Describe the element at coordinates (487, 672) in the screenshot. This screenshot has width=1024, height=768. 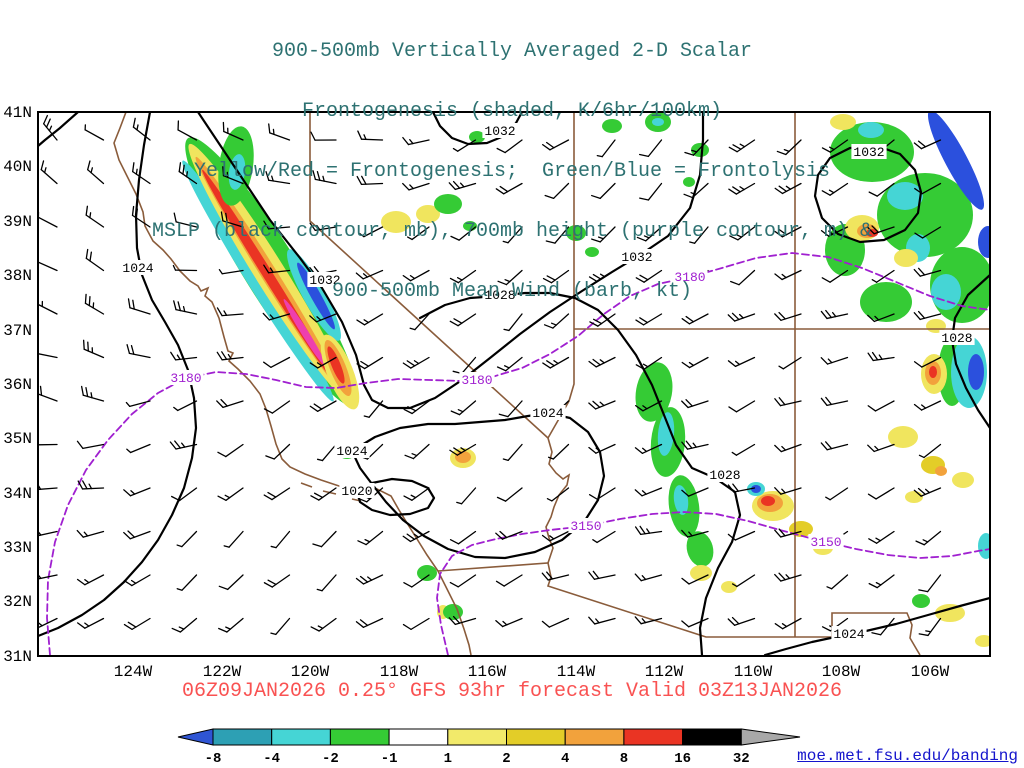
I see `lon-label: 116W` at that location.